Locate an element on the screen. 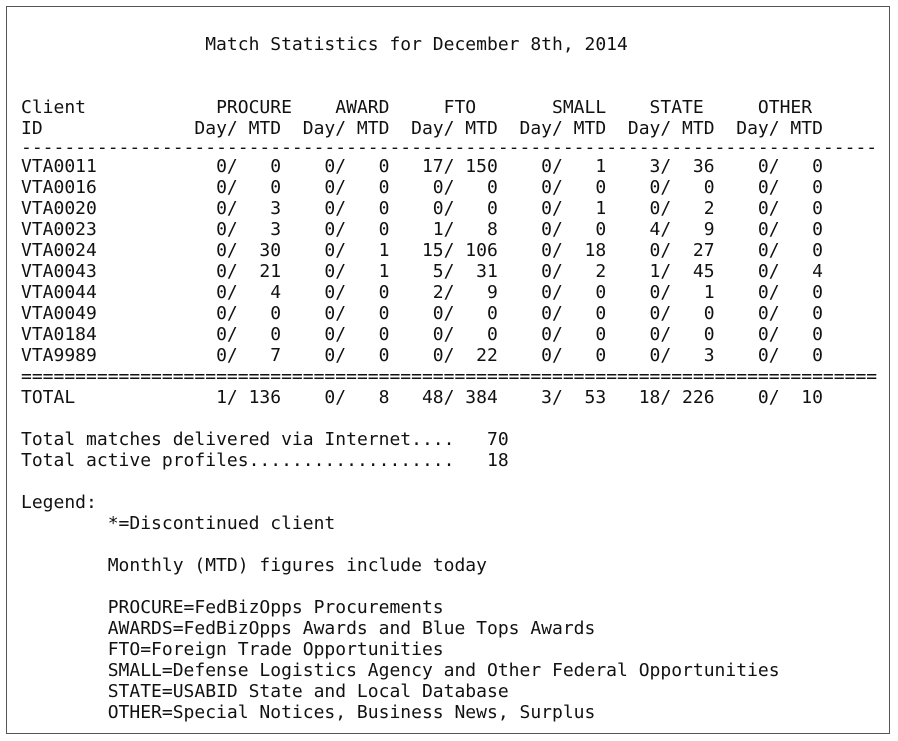 The width and height of the screenshot is (898, 741). total-procure: 1/ 136 is located at coordinates (238, 397).